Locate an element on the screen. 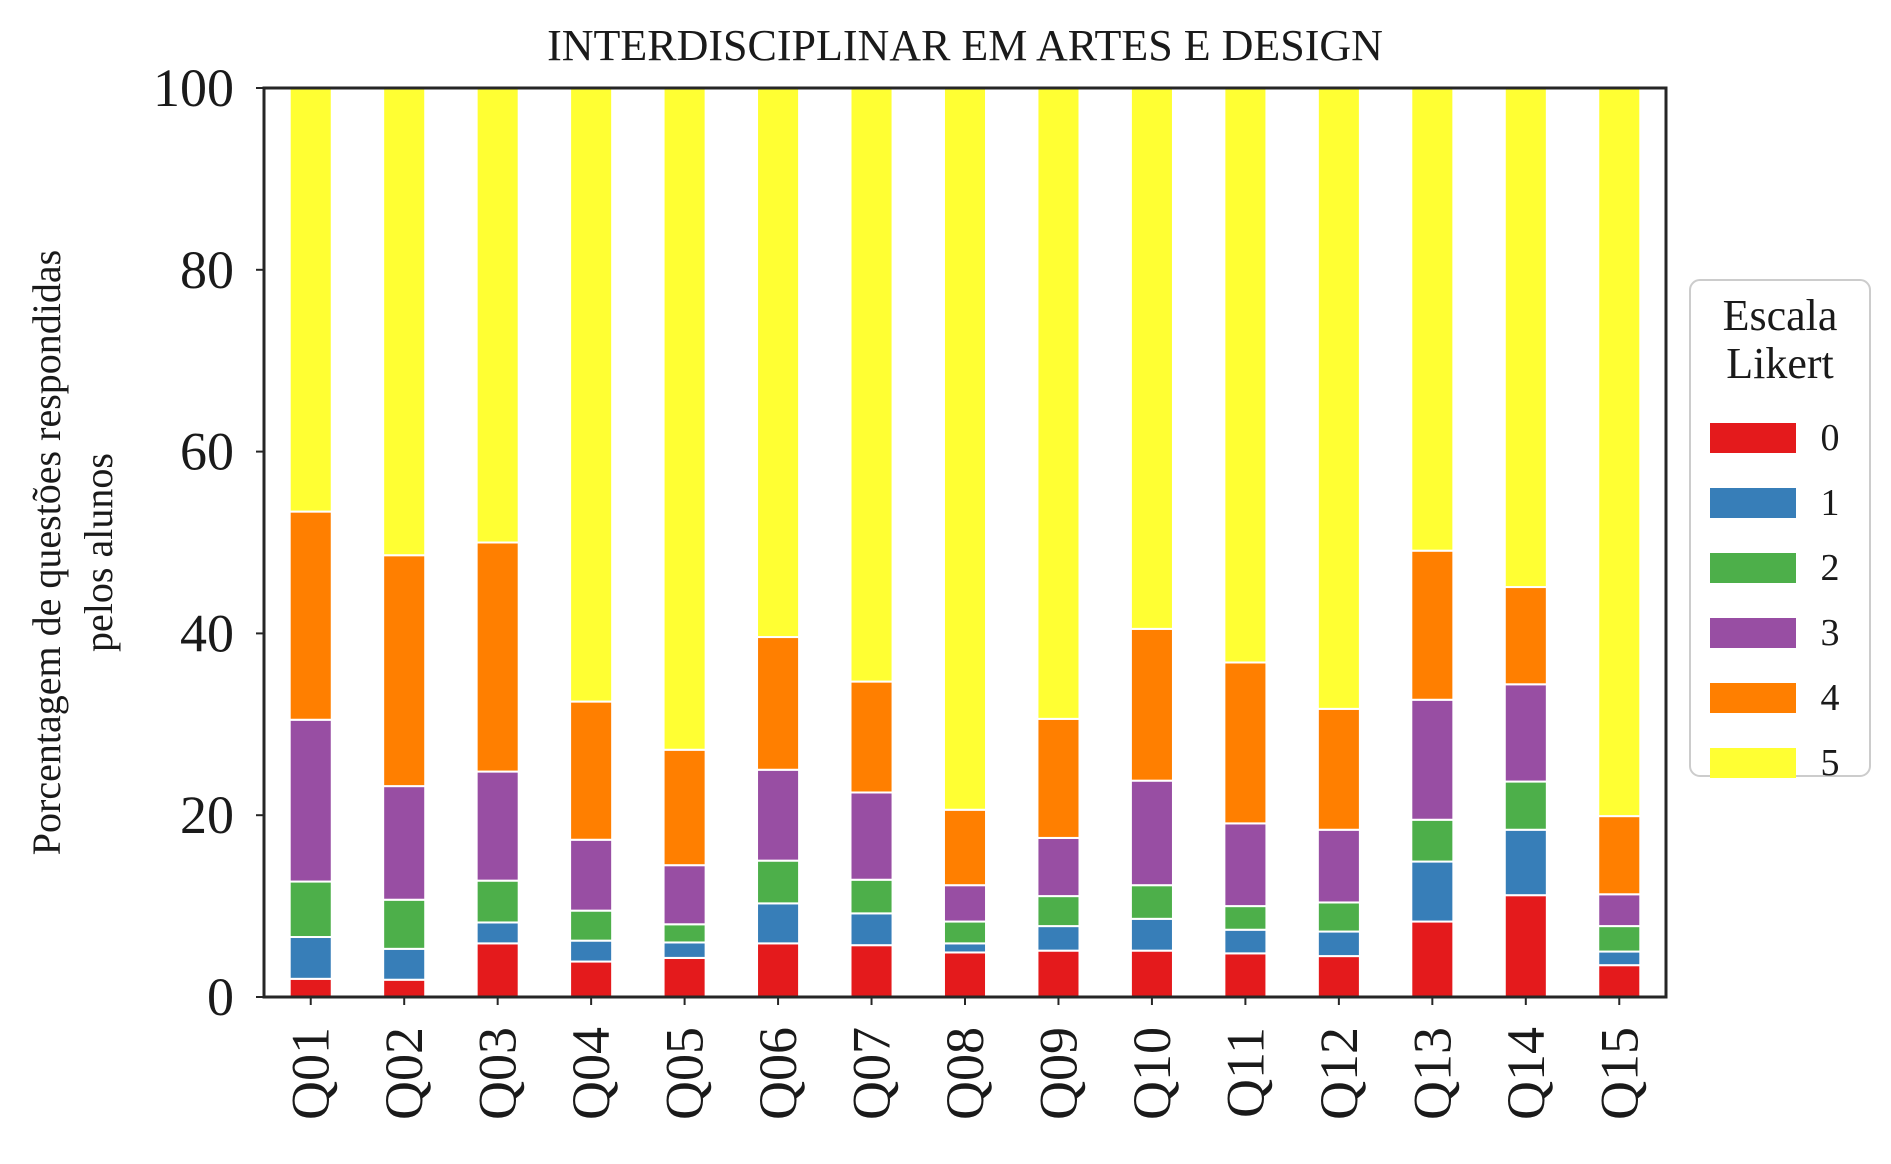  x-tick-label-q08: Q08 is located at coordinates (965, 1073).